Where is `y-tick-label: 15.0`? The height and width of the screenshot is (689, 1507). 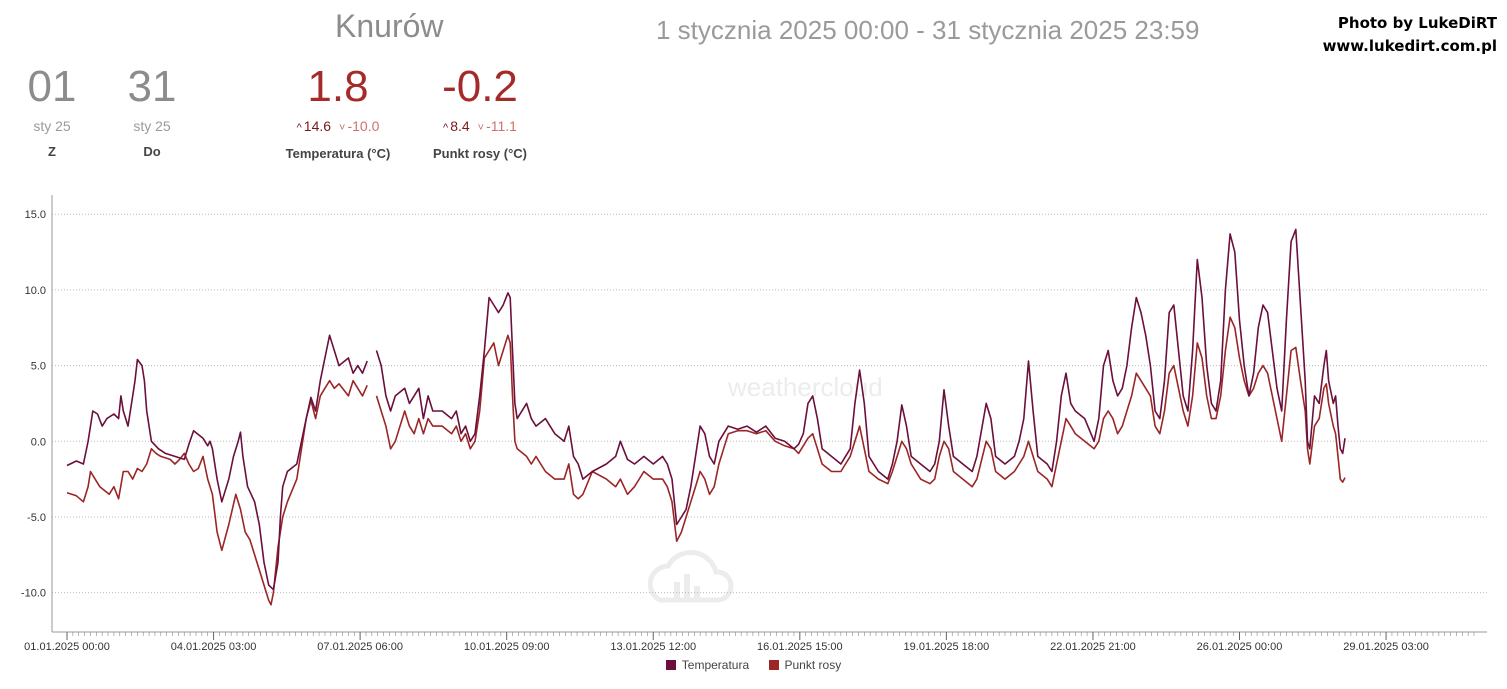
y-tick-label: 15.0 is located at coordinates (35, 215).